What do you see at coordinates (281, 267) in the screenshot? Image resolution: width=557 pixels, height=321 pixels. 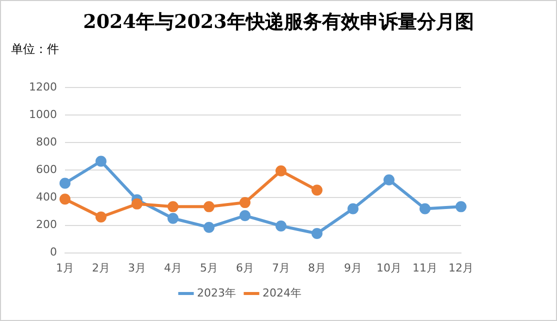 I see `x-tick-label: 7月` at bounding box center [281, 267].